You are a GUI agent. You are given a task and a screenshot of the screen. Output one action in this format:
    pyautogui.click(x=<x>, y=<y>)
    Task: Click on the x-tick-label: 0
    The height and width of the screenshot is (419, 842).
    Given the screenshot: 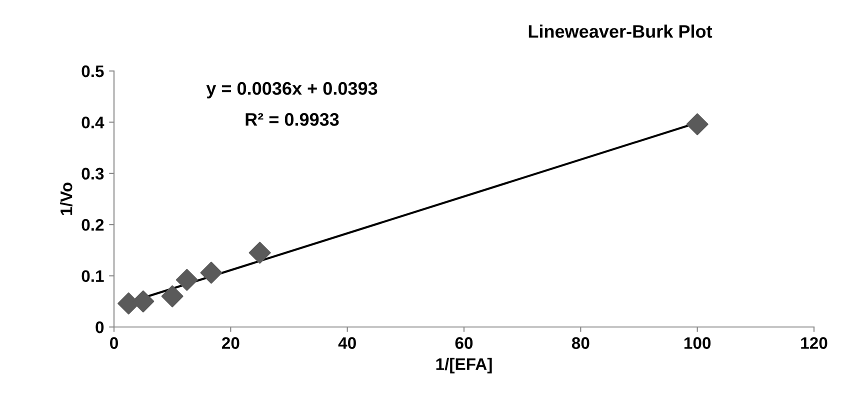 What is the action you would take?
    pyautogui.click(x=114, y=343)
    